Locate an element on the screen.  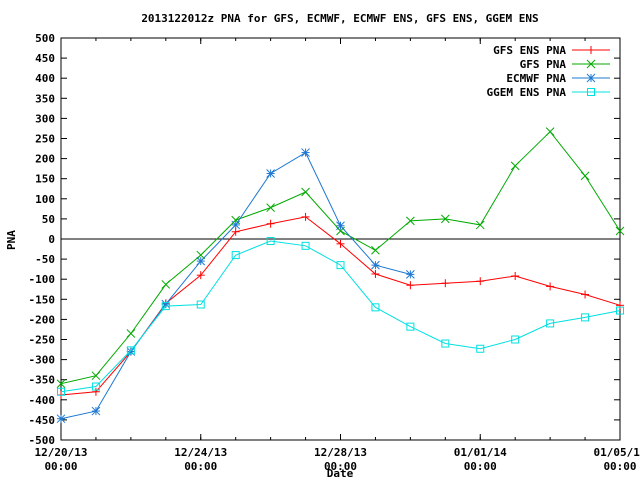
y-tick-label: -250 is located at coordinates (42, 340).